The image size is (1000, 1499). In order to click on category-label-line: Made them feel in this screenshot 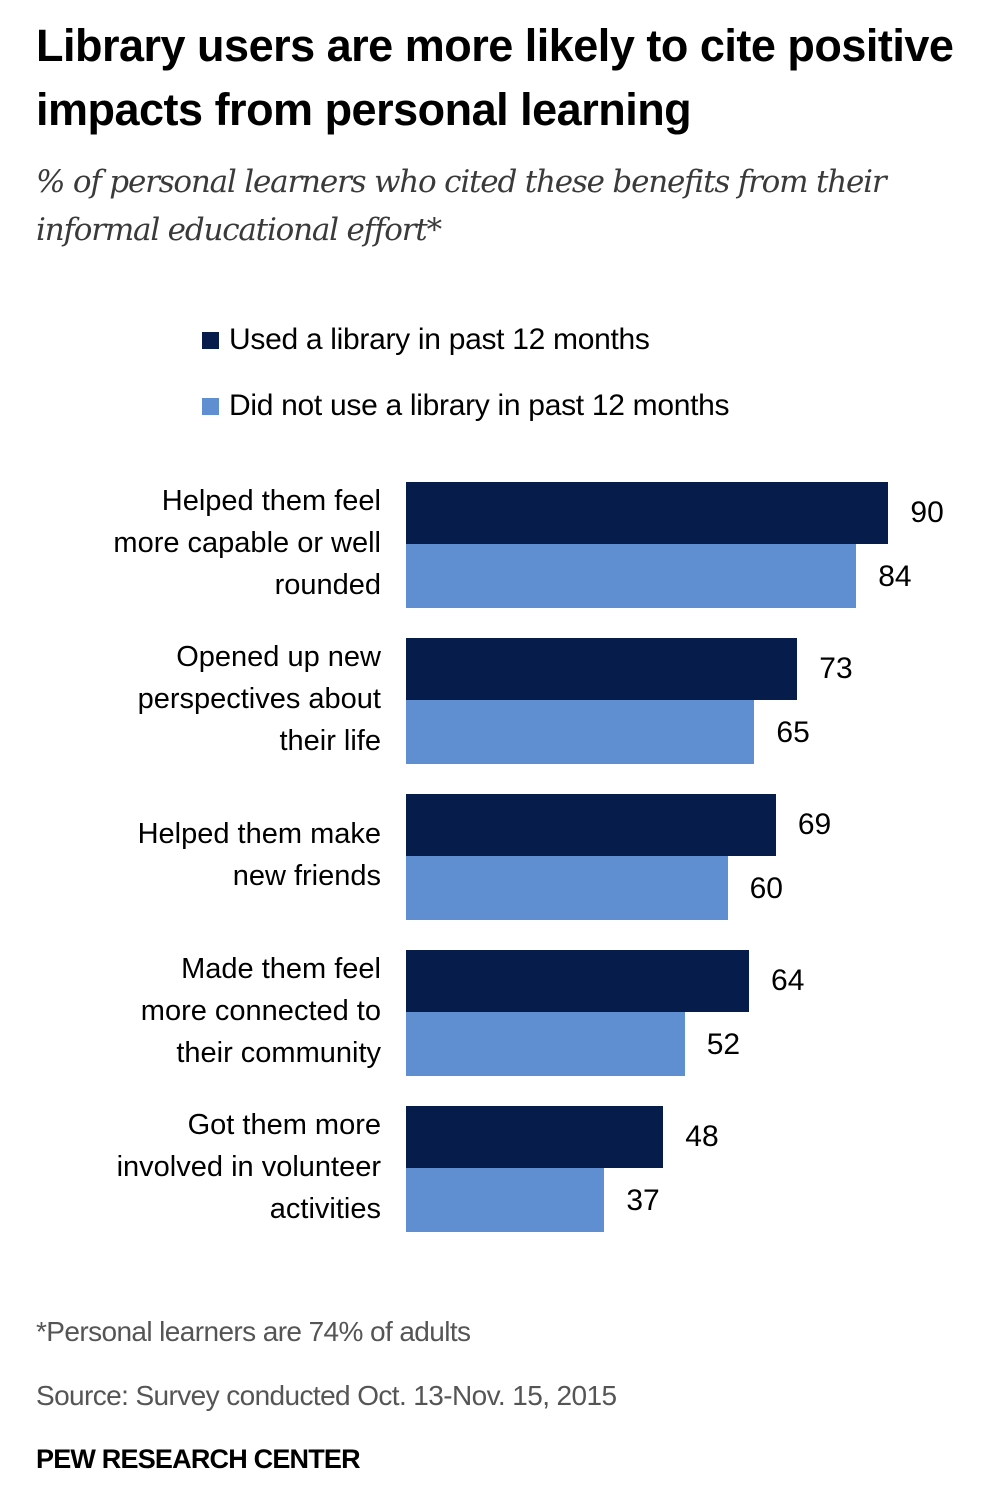, I will do `click(281, 969)`.